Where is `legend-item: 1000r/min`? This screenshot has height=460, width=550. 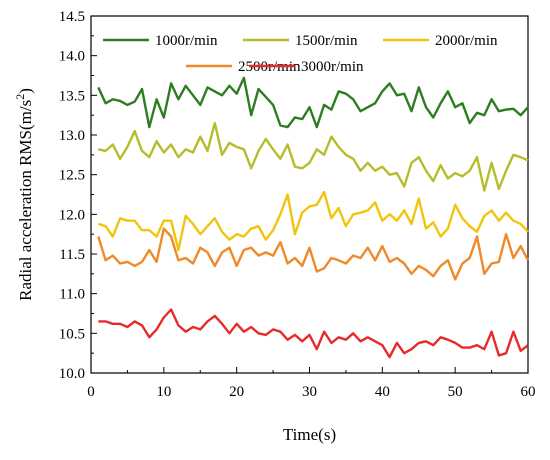 legend-item: 1000r/min is located at coordinates (160, 41).